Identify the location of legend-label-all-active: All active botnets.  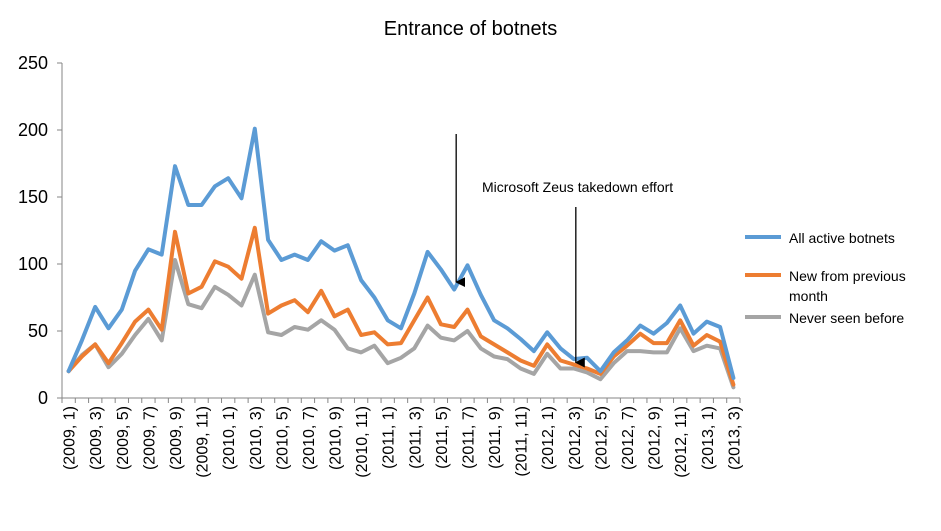
(842, 238).